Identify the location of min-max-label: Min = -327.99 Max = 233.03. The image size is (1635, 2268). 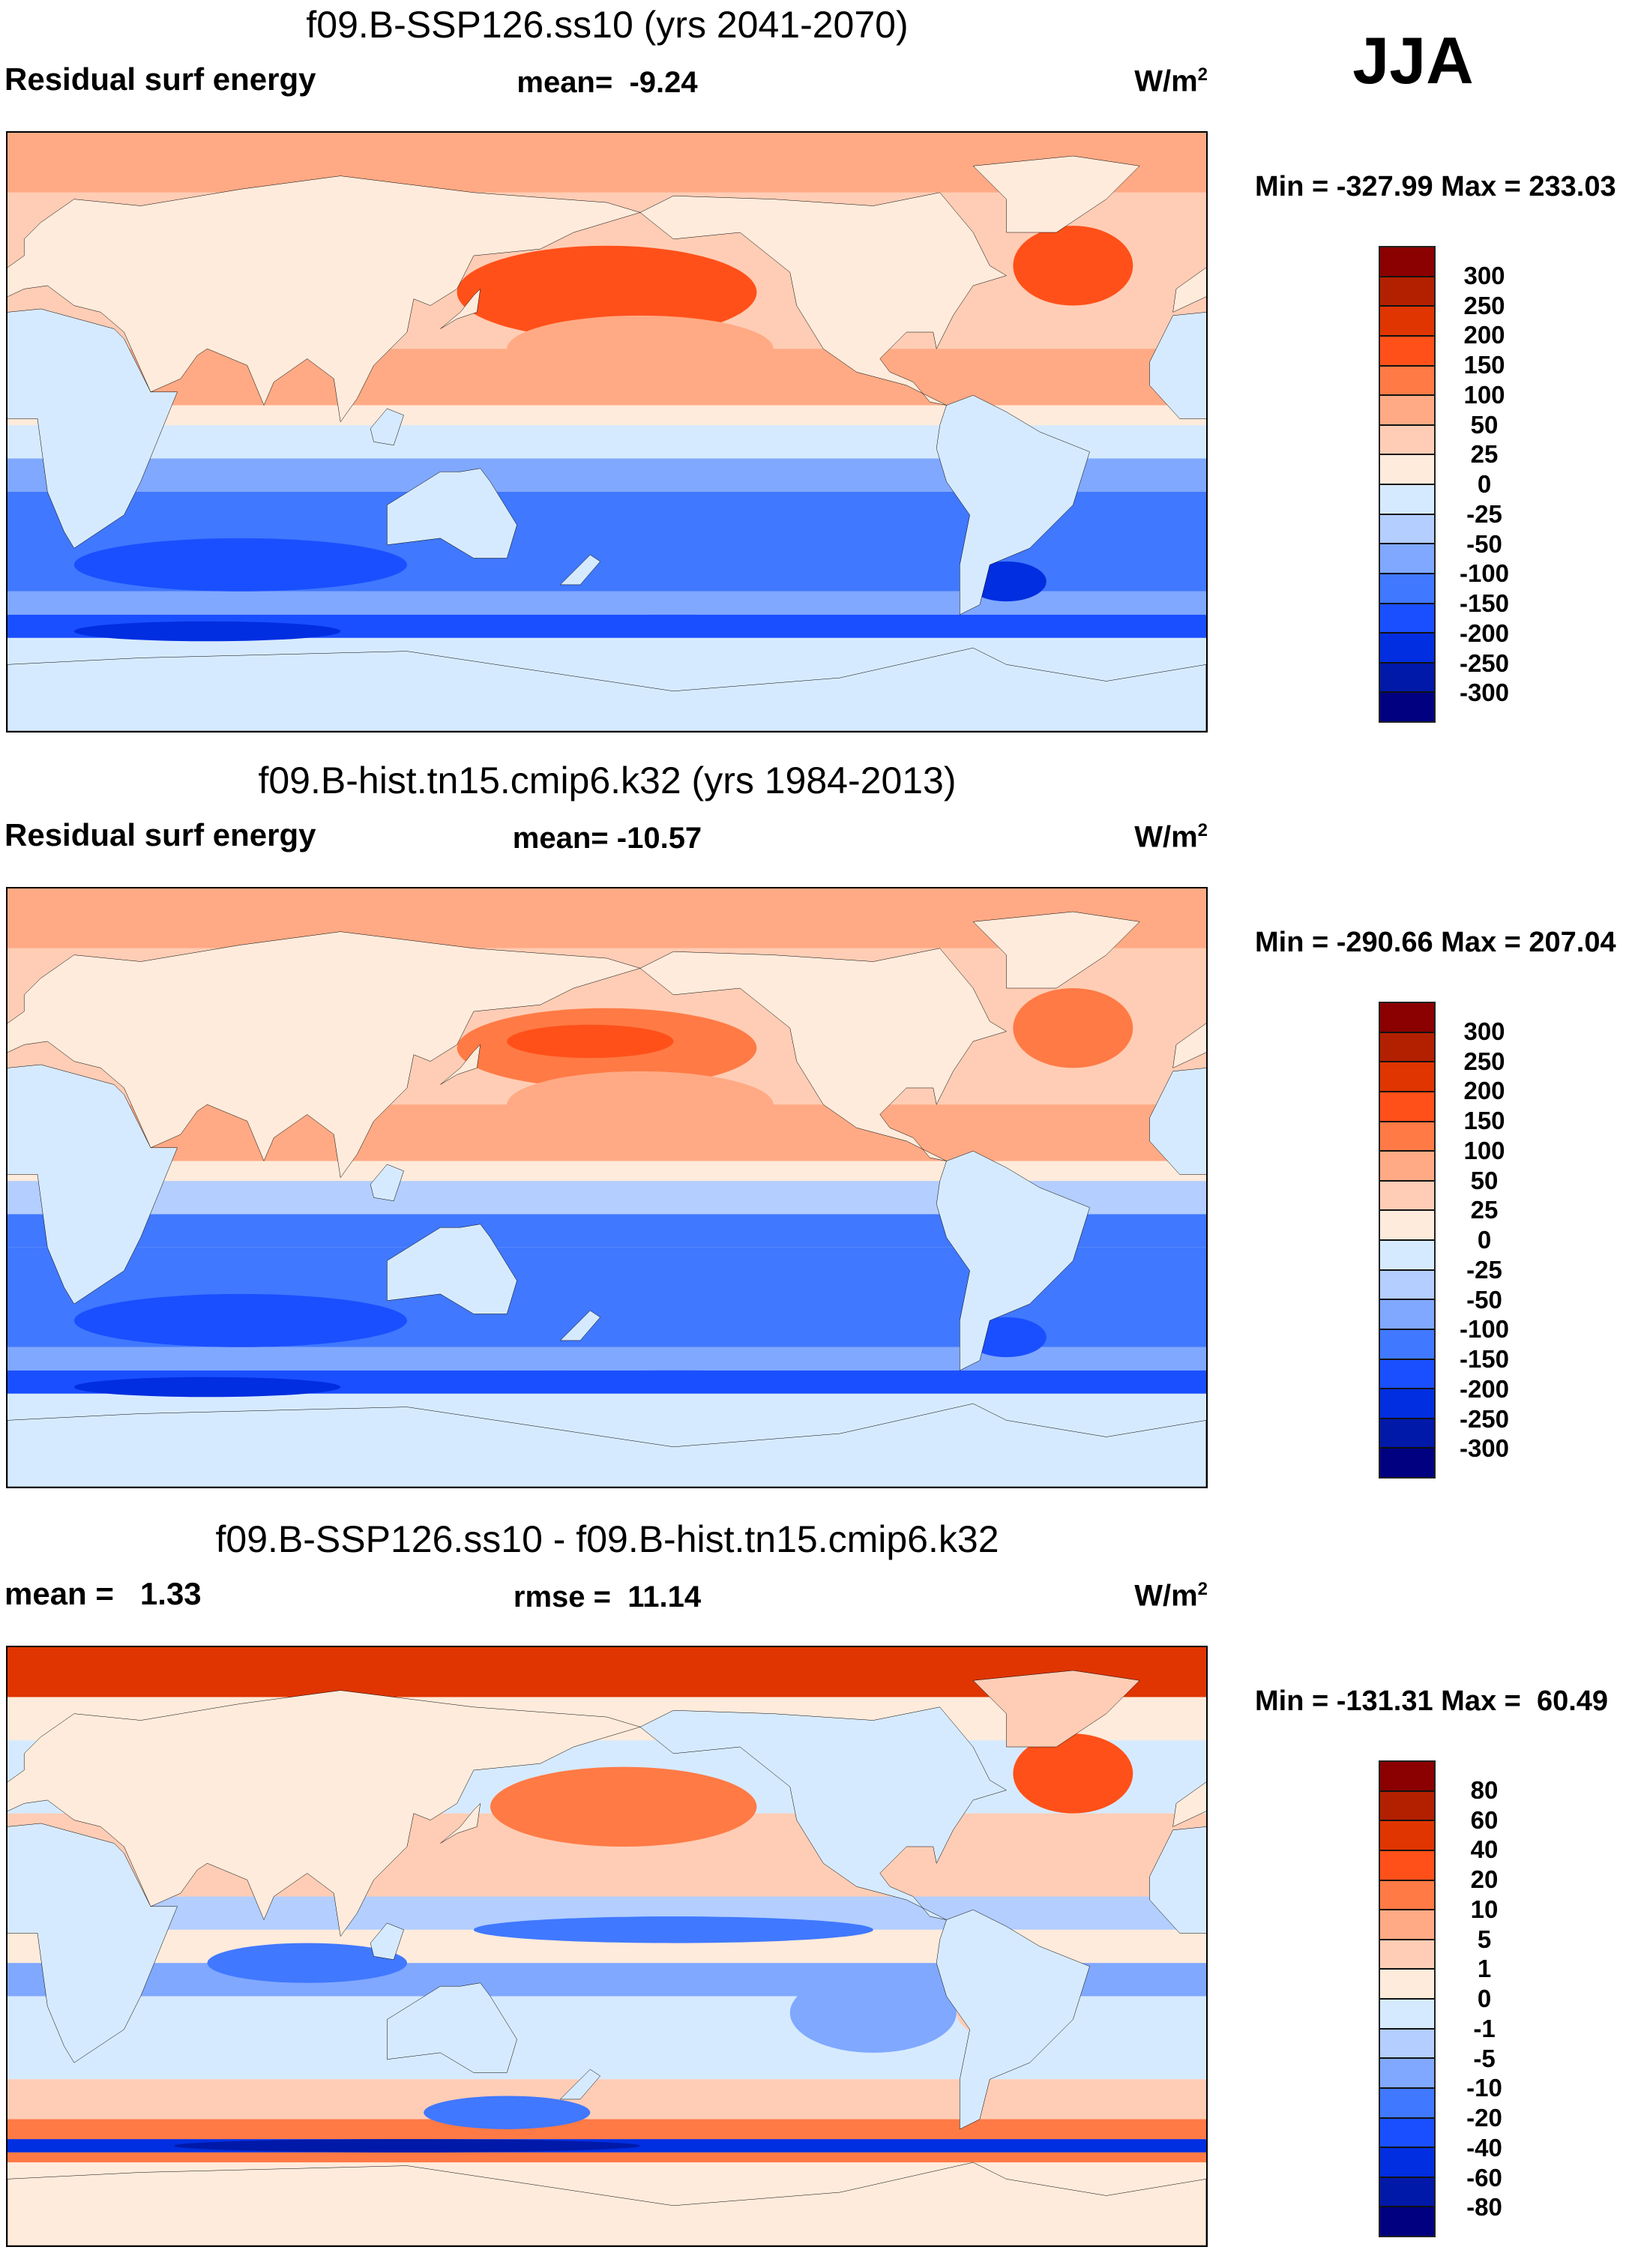
(1435, 186).